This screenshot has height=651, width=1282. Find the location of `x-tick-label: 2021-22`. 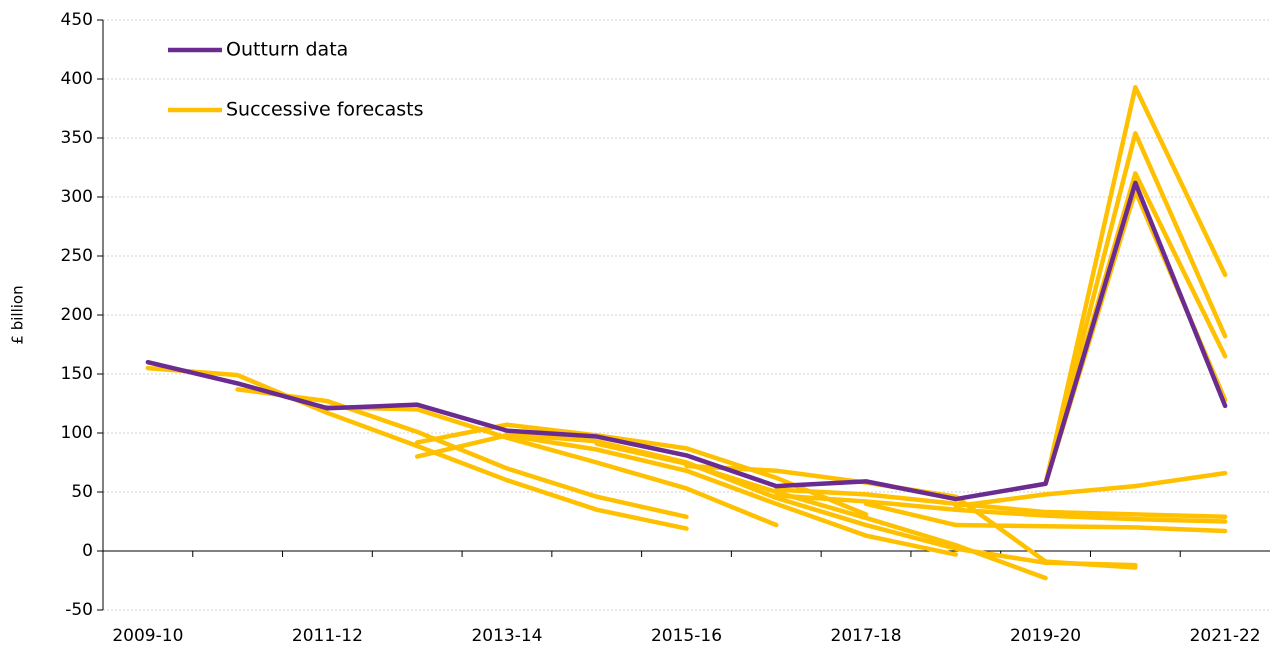

x-tick-label: 2021-22 is located at coordinates (1225, 636).